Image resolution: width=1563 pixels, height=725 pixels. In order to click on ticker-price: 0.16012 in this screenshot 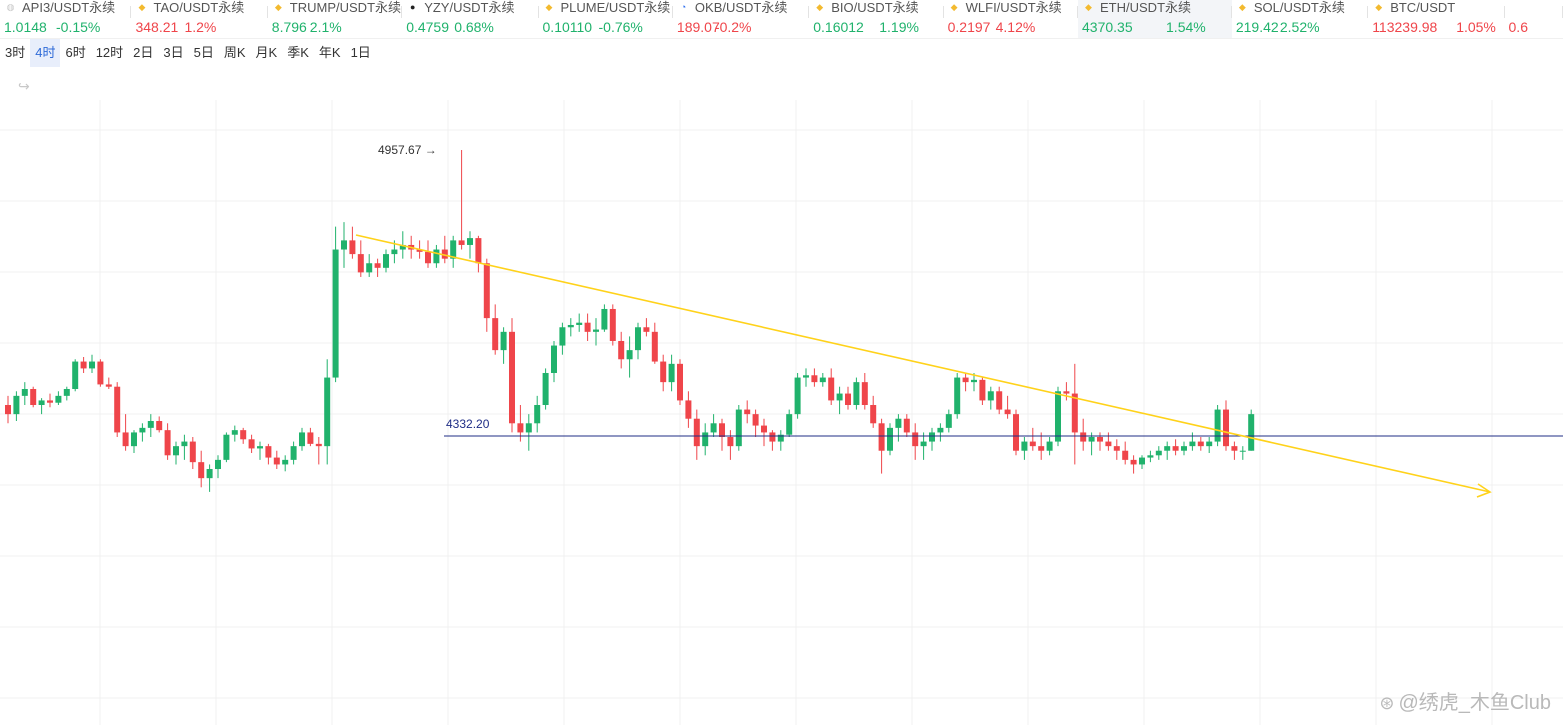, I will do `click(838, 27)`.